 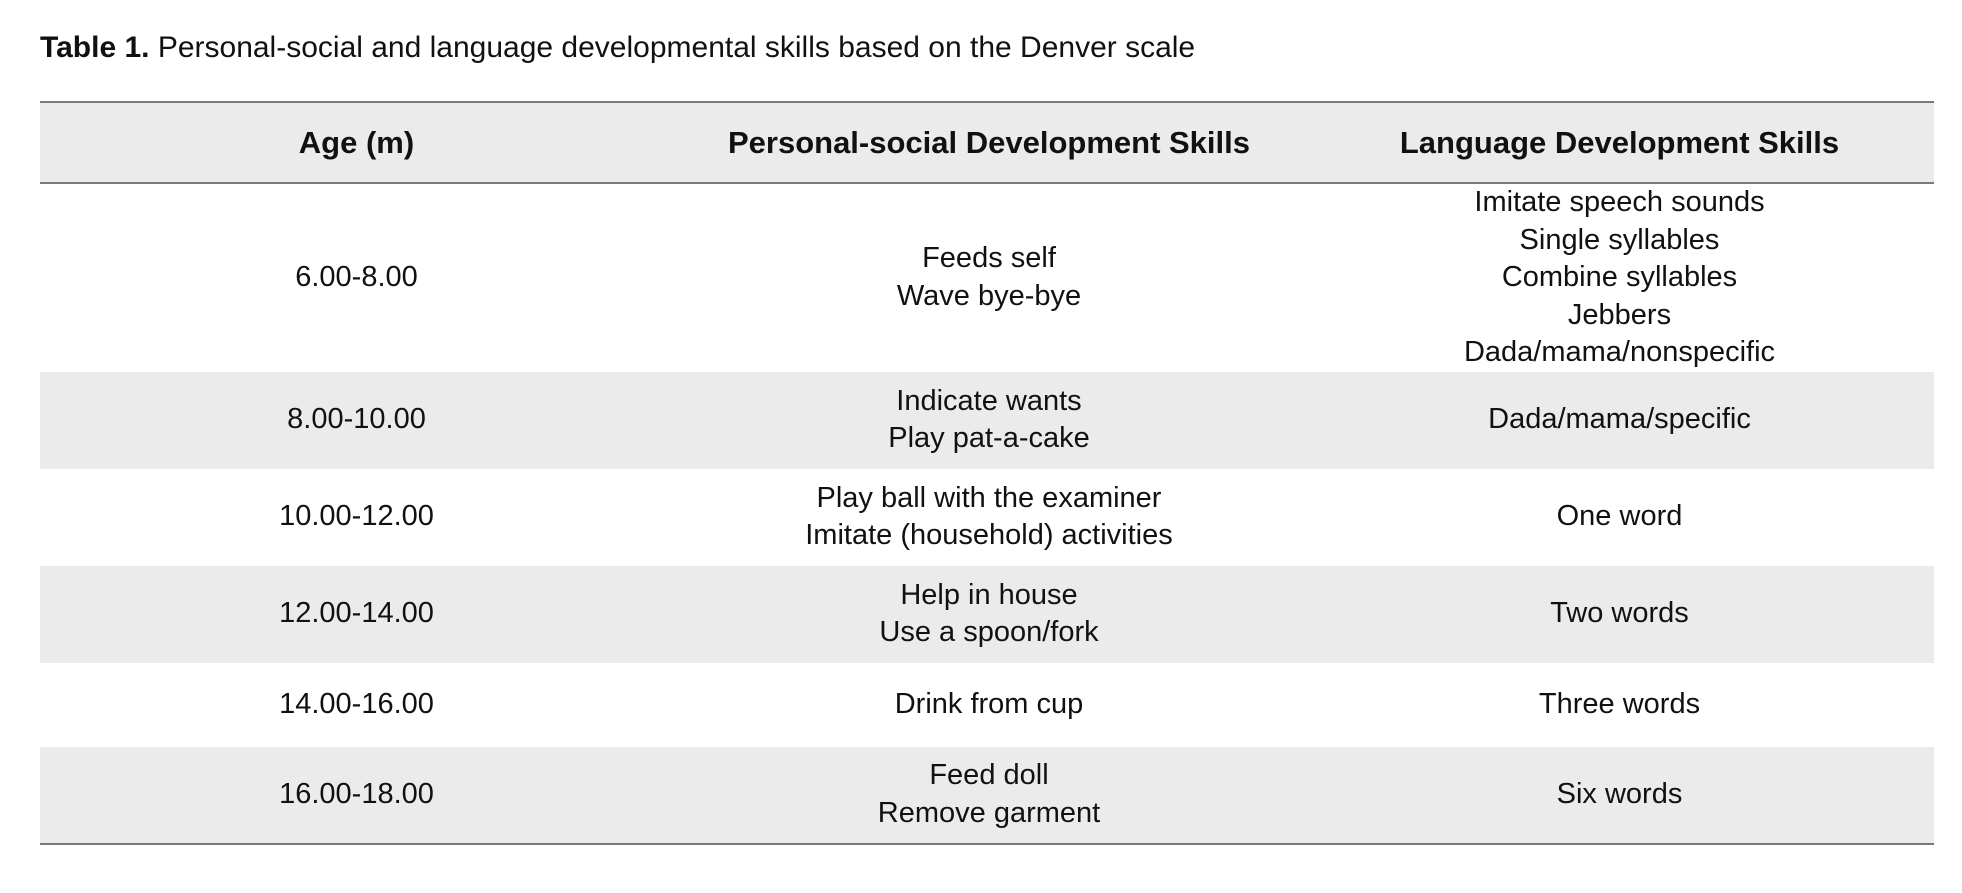 I want to click on personal-social-skill: Drink from cup, so click(x=989, y=703).